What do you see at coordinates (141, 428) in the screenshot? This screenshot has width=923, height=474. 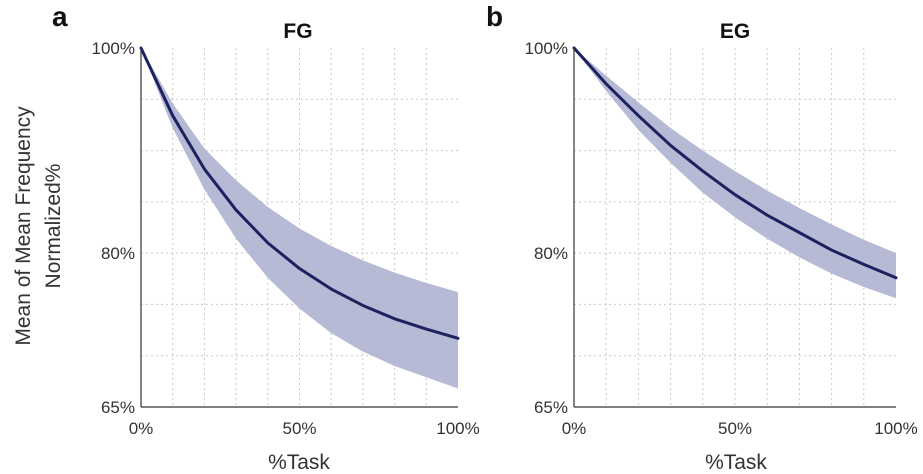 I see `x-tick-label-fg: 0%` at bounding box center [141, 428].